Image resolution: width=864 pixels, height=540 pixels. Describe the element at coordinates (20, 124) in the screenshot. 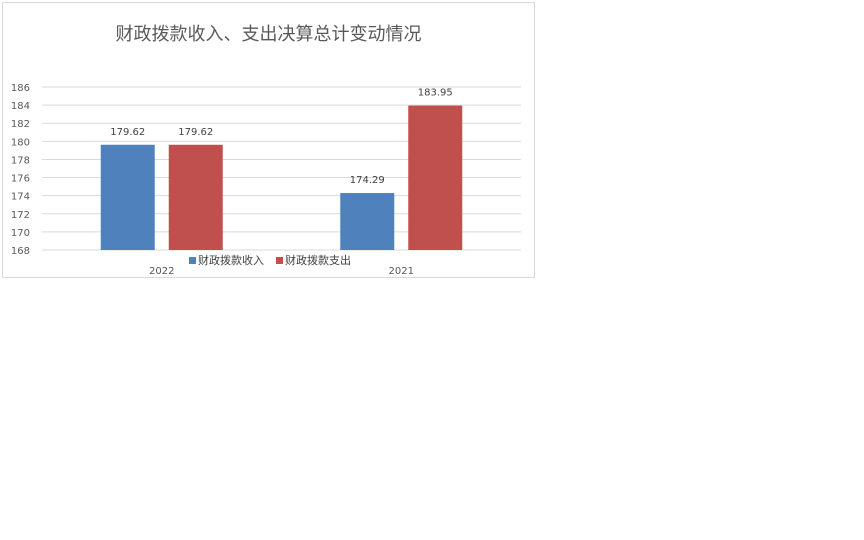

I see `y-tick-label: 182` at that location.